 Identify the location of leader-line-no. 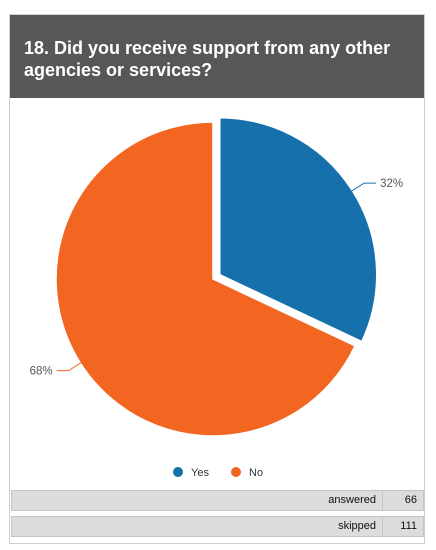
(69, 366).